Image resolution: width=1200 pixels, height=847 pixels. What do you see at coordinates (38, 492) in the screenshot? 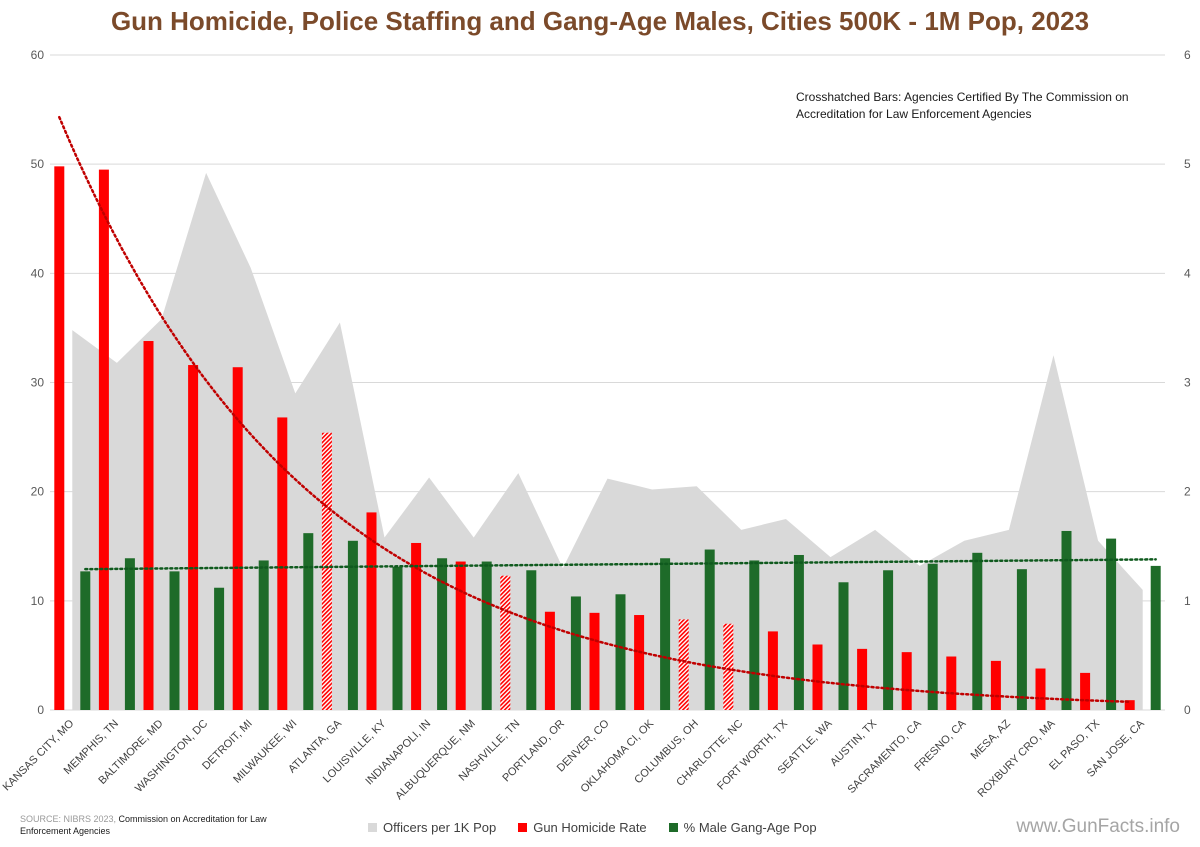
I see `left-axis-tick: 20` at bounding box center [38, 492].